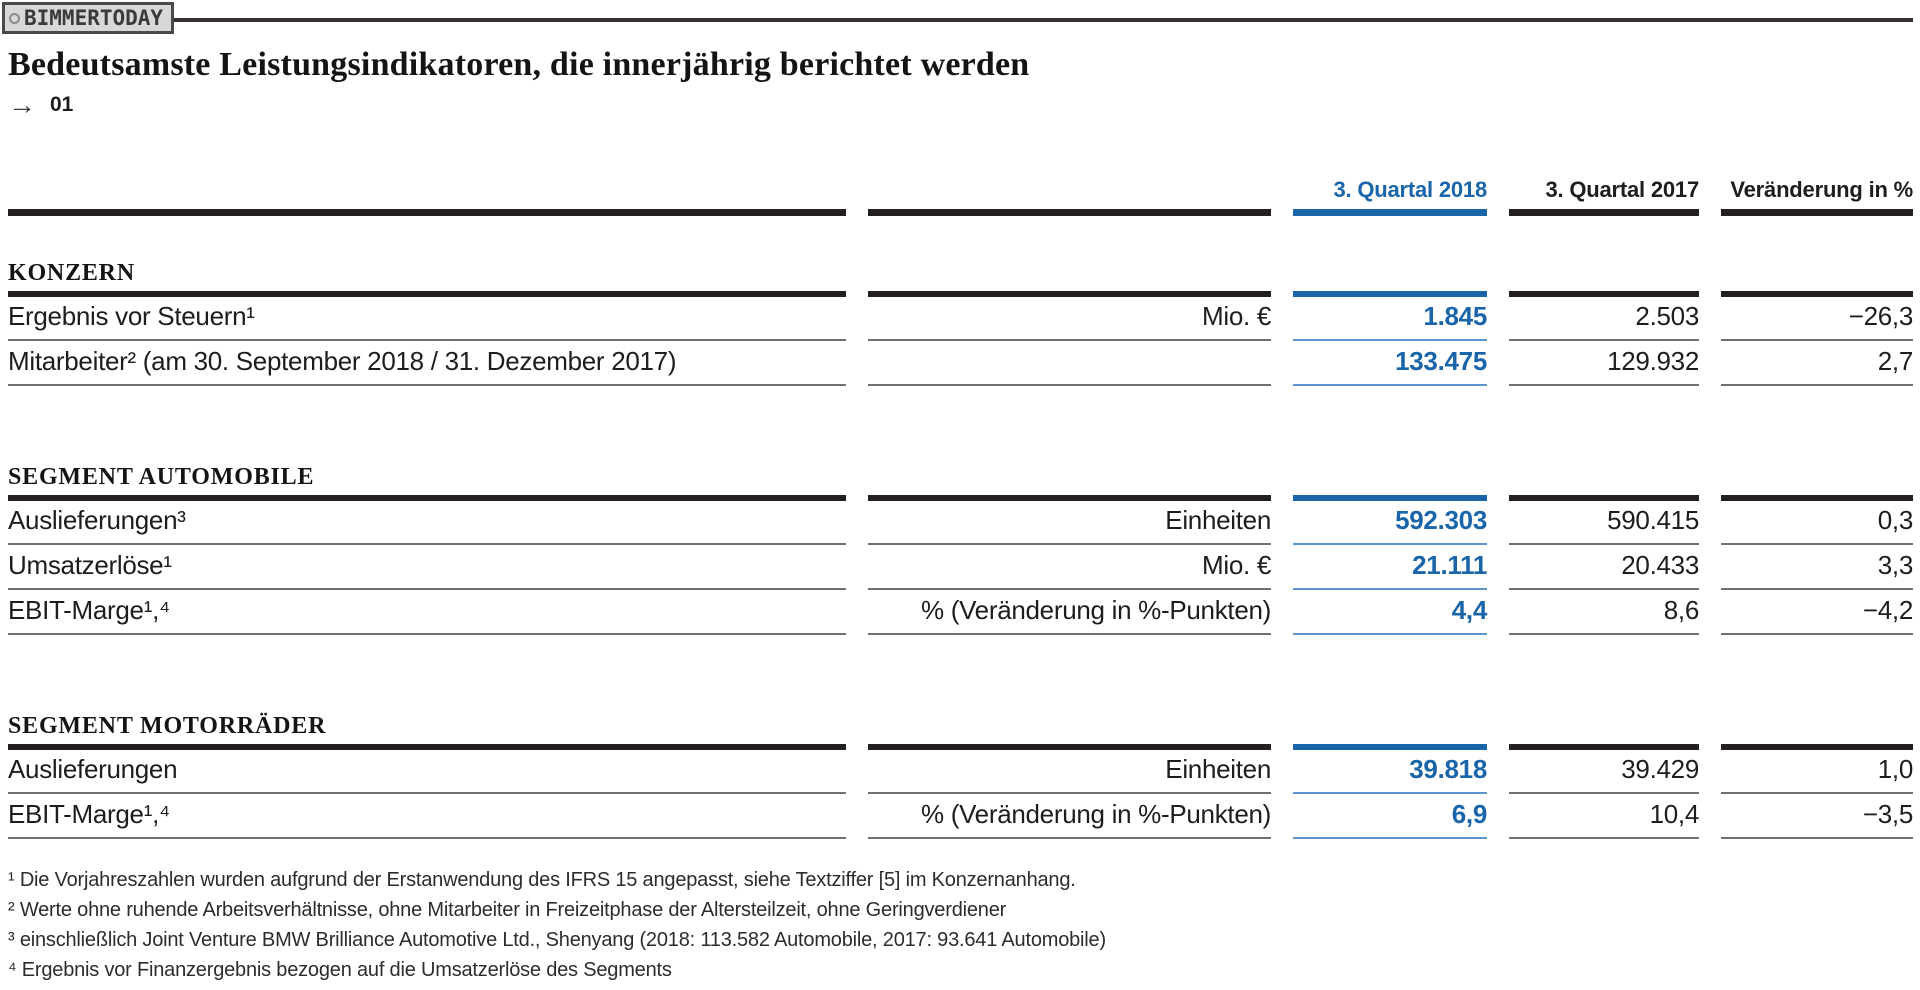 The width and height of the screenshot is (1920, 990). What do you see at coordinates (1817, 185) in the screenshot?
I see `header-col-change: Veränderung in %` at bounding box center [1817, 185].